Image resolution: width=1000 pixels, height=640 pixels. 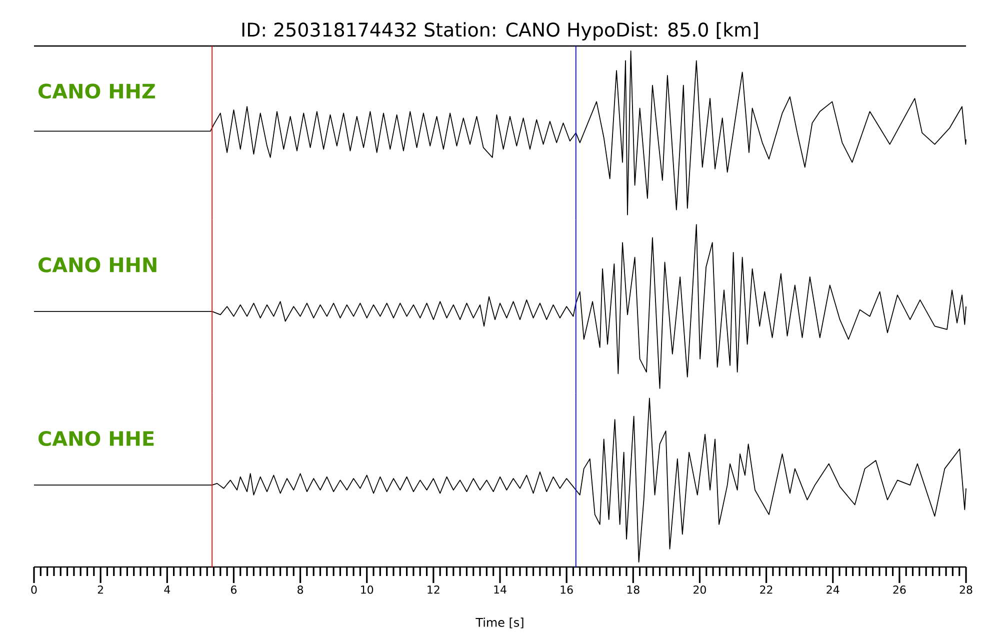 What do you see at coordinates (97, 91) in the screenshot?
I see `series-label: CANO HHZ` at bounding box center [97, 91].